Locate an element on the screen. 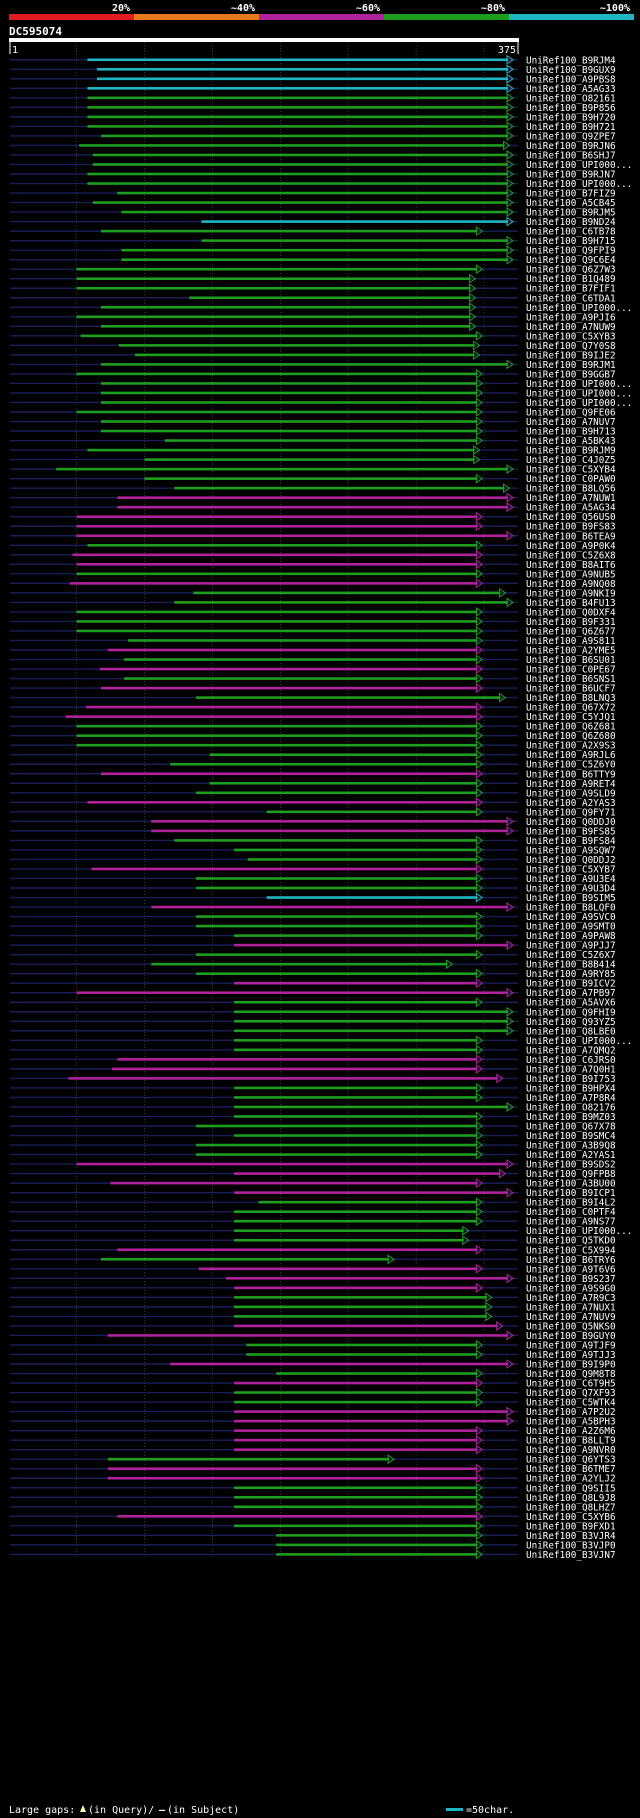 The image size is (640, 1818). hit-label: UniRef100_B4FU13 is located at coordinates (571, 603).